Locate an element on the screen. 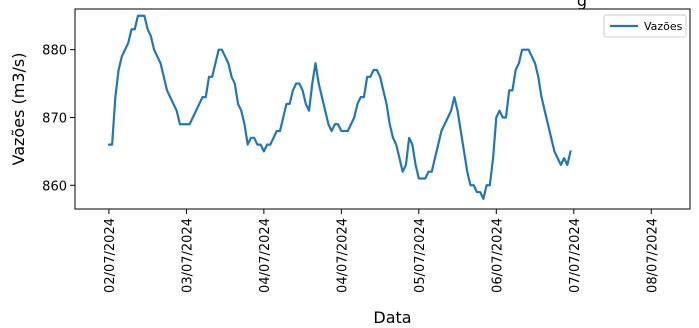 This screenshot has width=699, height=328. y-axis: 860 870 880 is located at coordinates (58, 119).